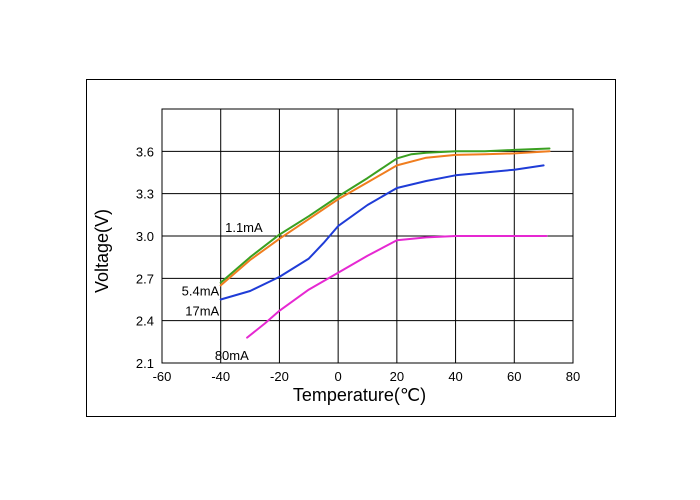 This screenshot has height=500, width=700. I want to click on x-tick-label: 0, so click(338, 376).